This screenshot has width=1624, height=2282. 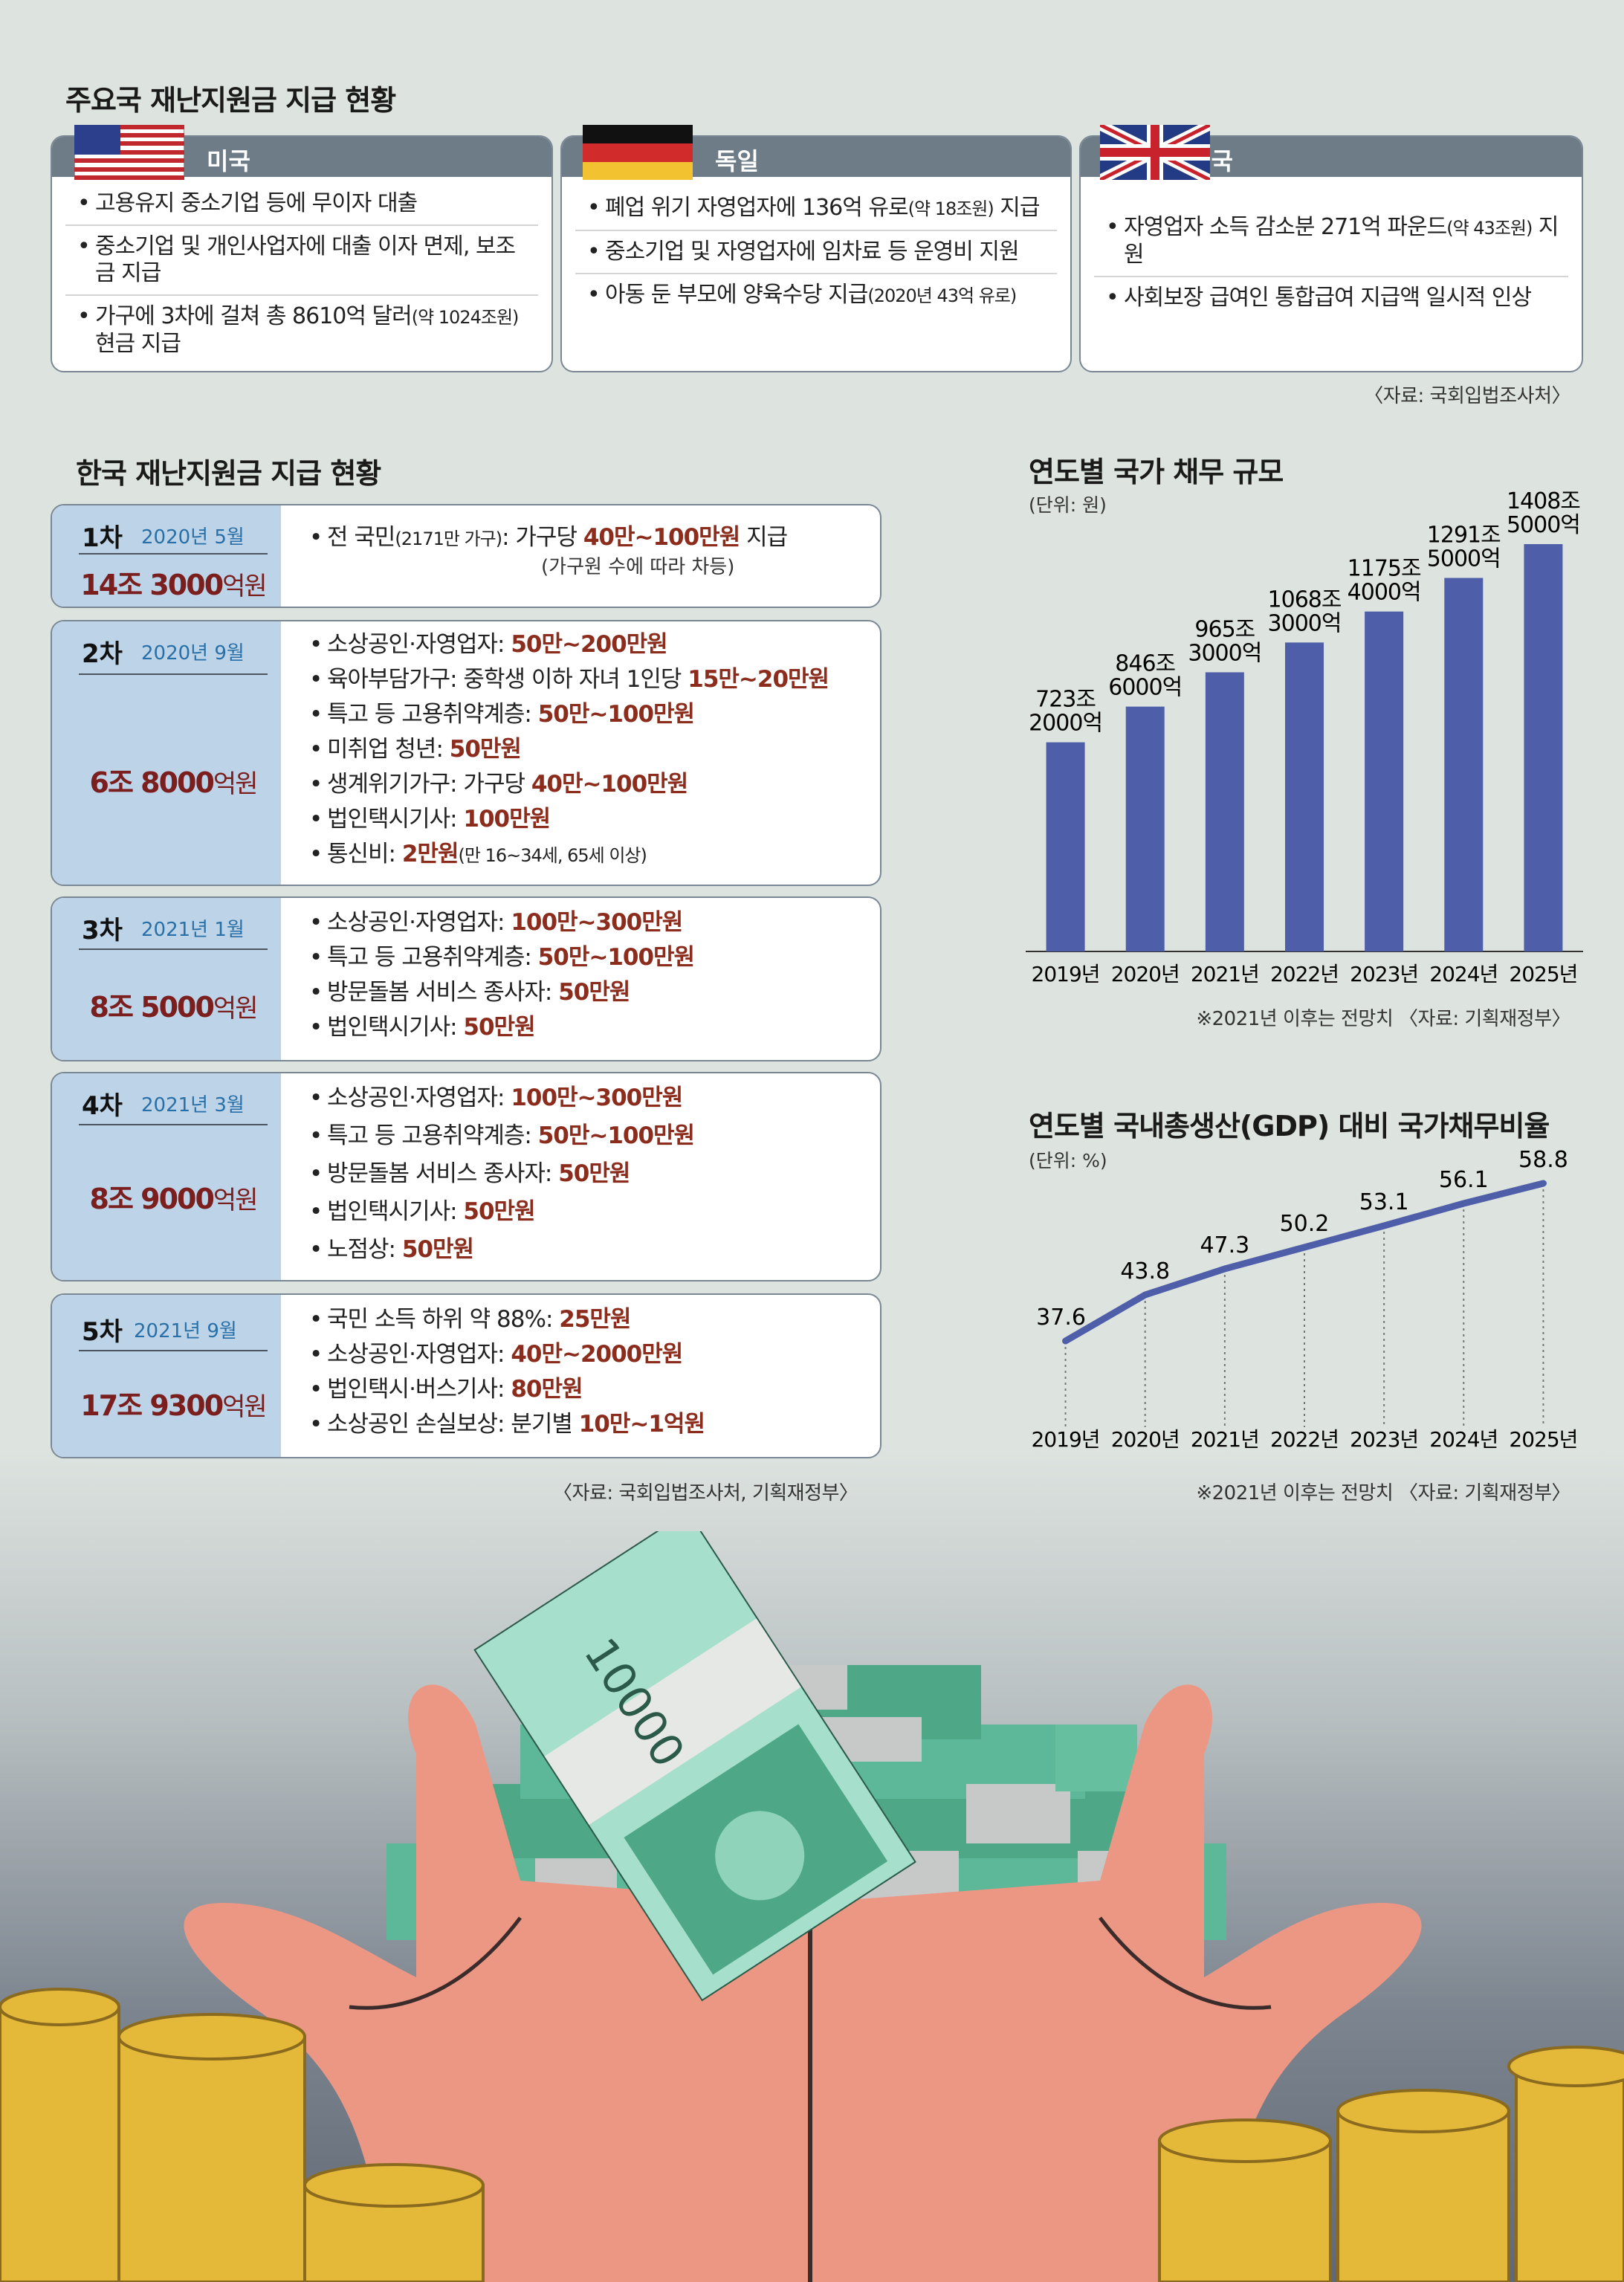 What do you see at coordinates (1068, 1161) in the screenshot?
I see `line-chart-unit: (단위: %)` at bounding box center [1068, 1161].